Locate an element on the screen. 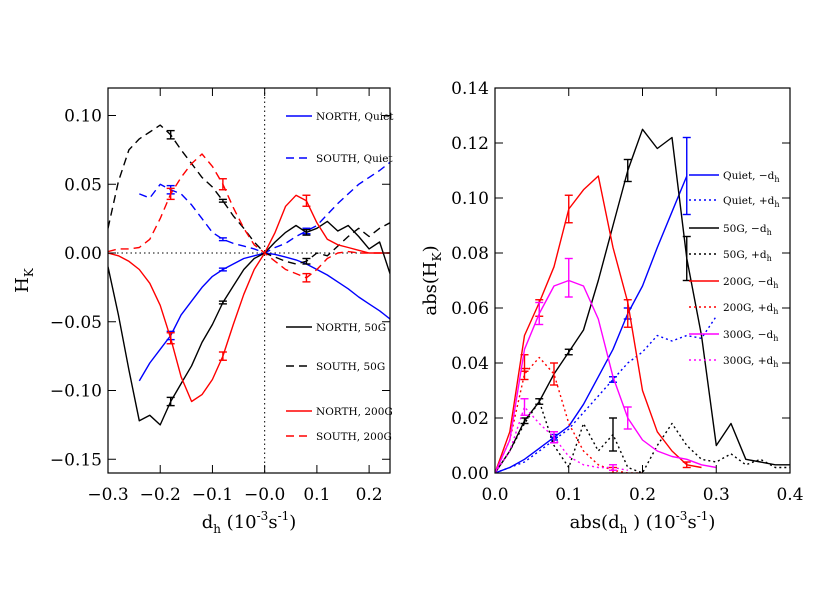 Image resolution: width=830 pixels, height=593 pixels. y-tick-label: 0.12 is located at coordinates (470, 144).